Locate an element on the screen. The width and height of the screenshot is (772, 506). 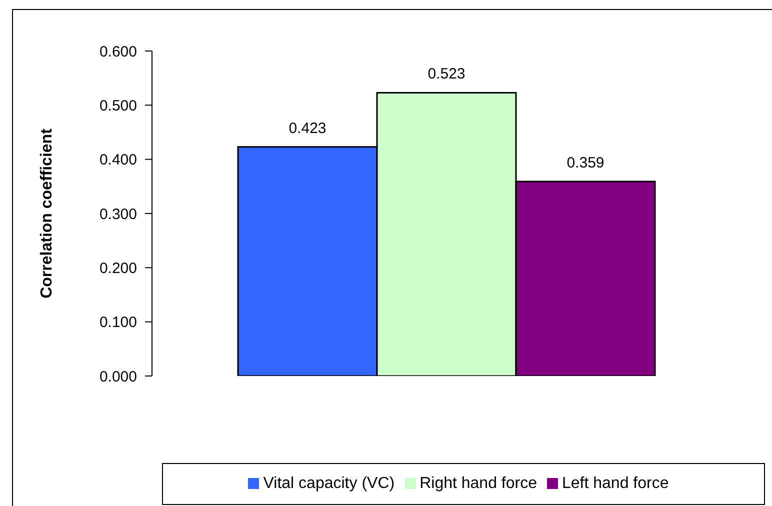
data-label: 0.359 is located at coordinates (585, 163).